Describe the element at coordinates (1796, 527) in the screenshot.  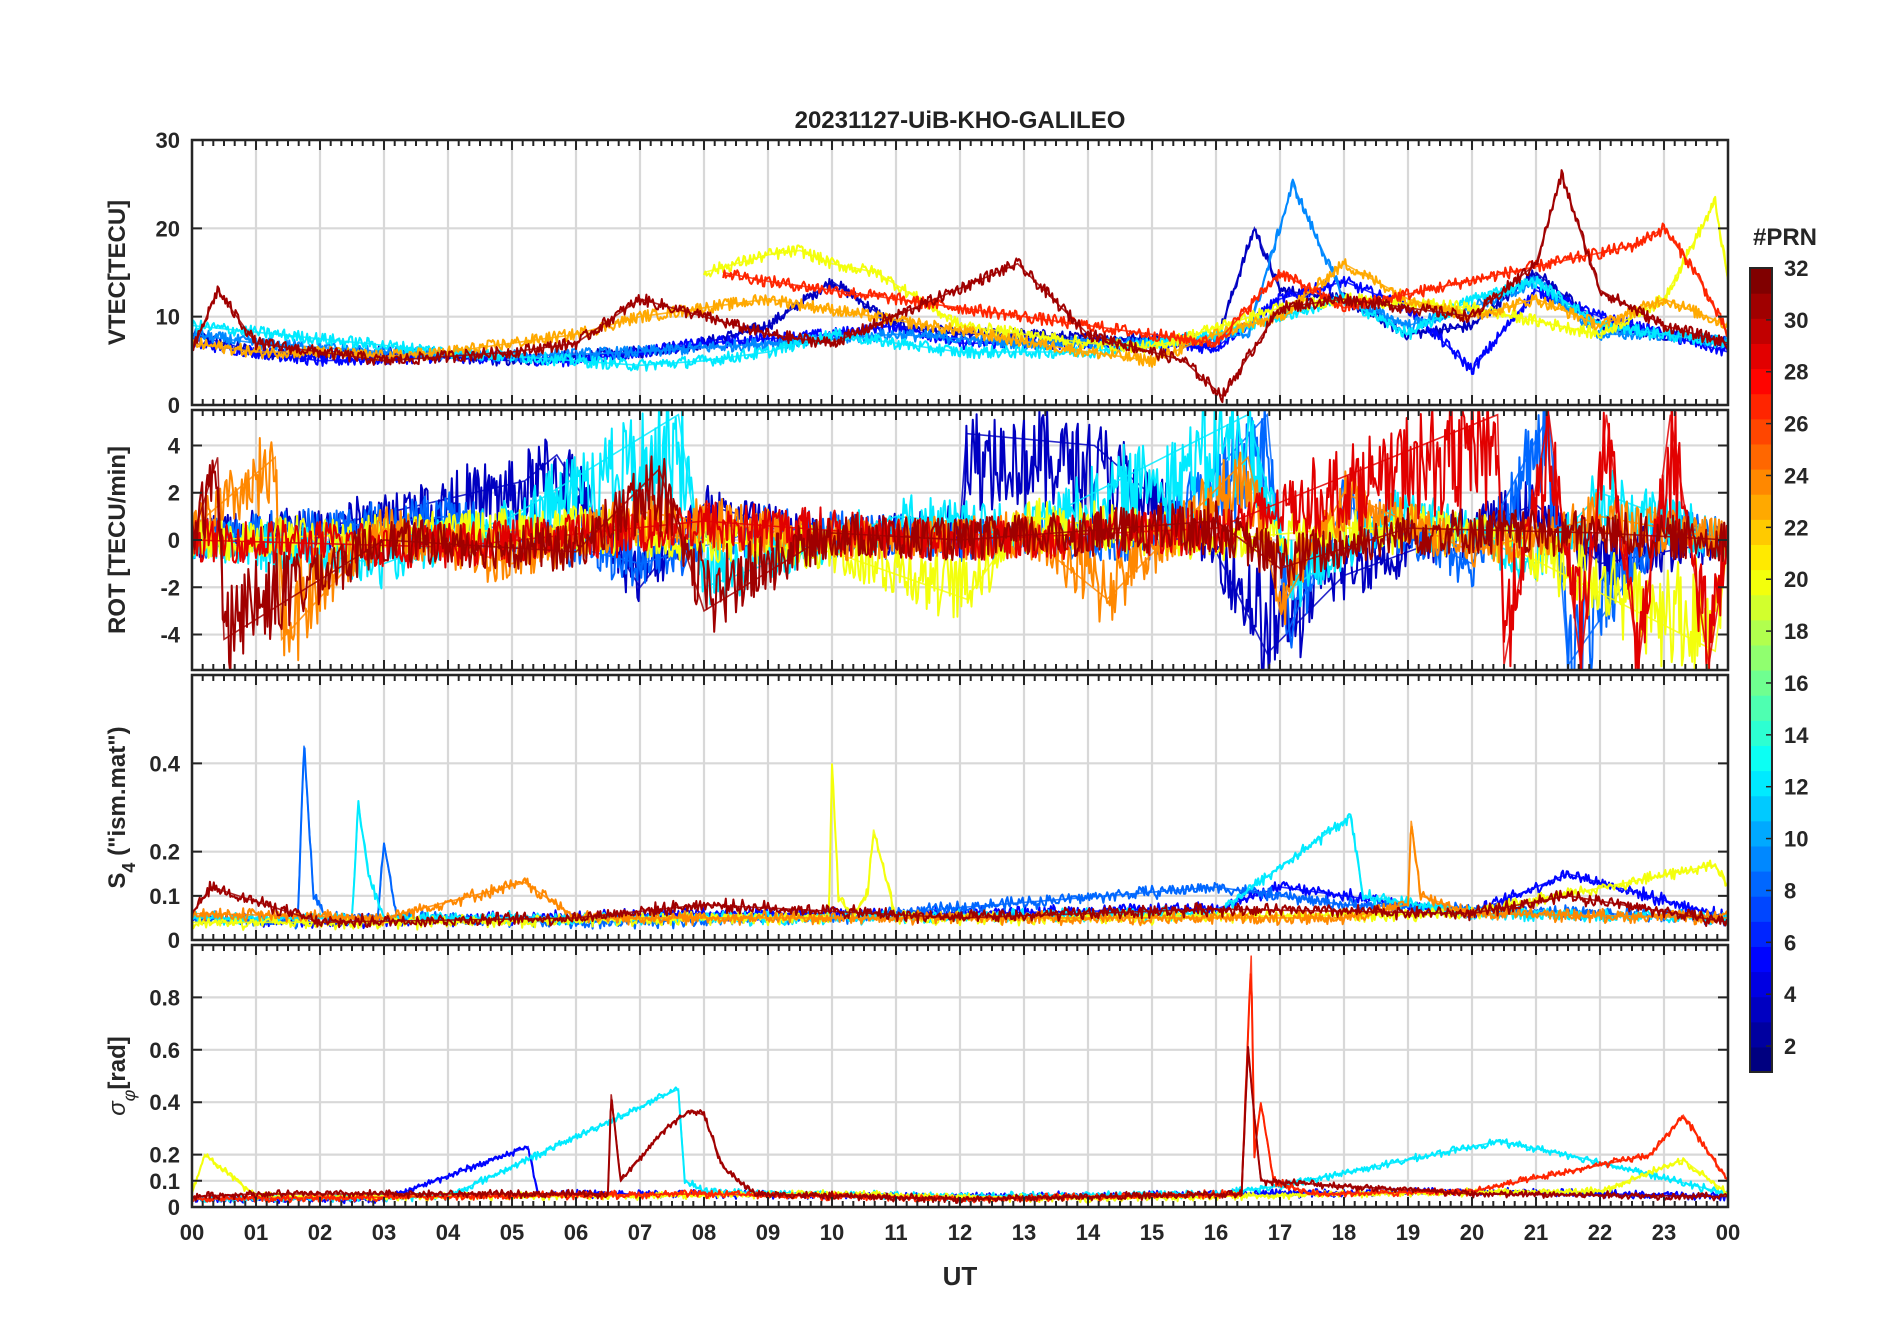
I see `colorbar-tick-label: 22` at that location.